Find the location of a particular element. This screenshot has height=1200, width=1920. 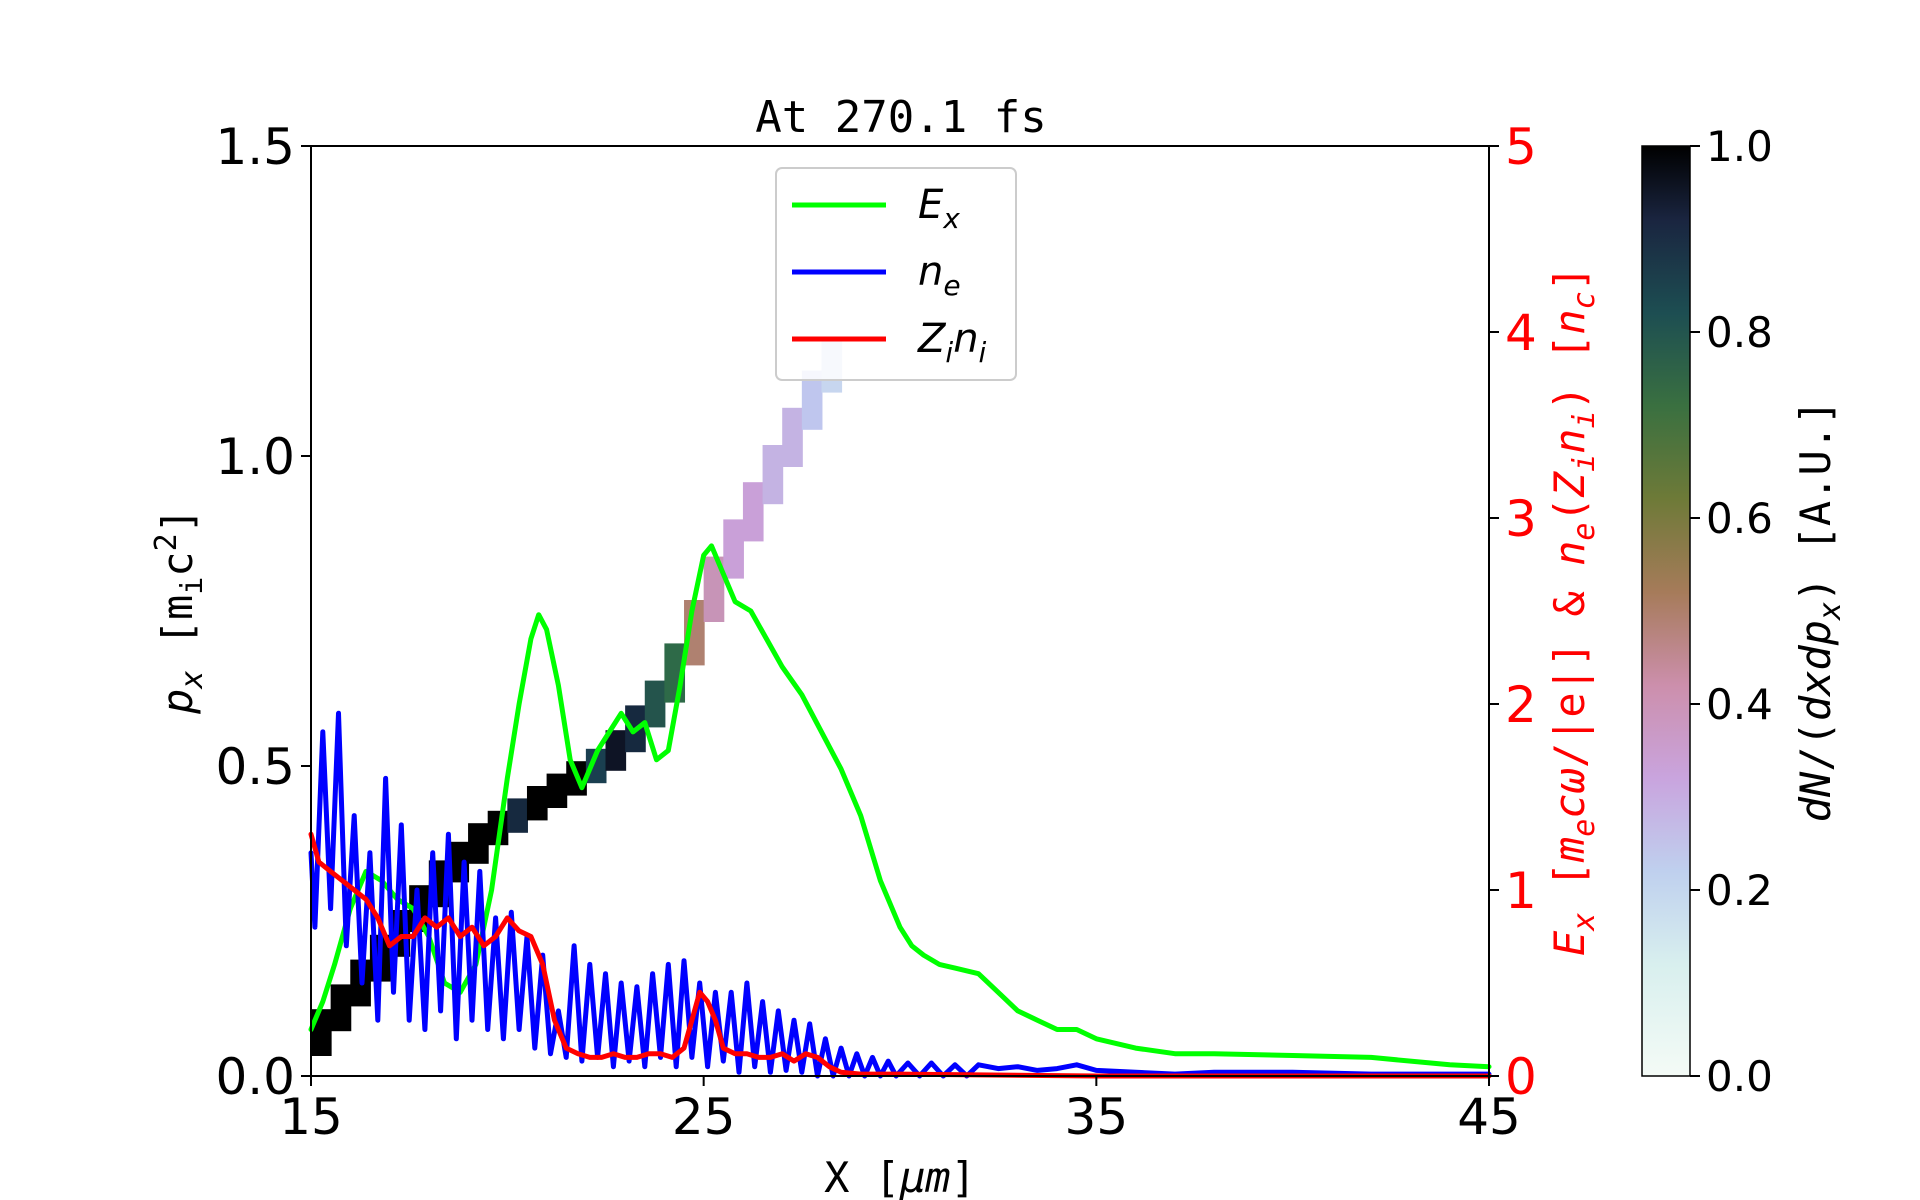

x-axis-ticks: 15 25 35 45 is located at coordinates (900, 1111).